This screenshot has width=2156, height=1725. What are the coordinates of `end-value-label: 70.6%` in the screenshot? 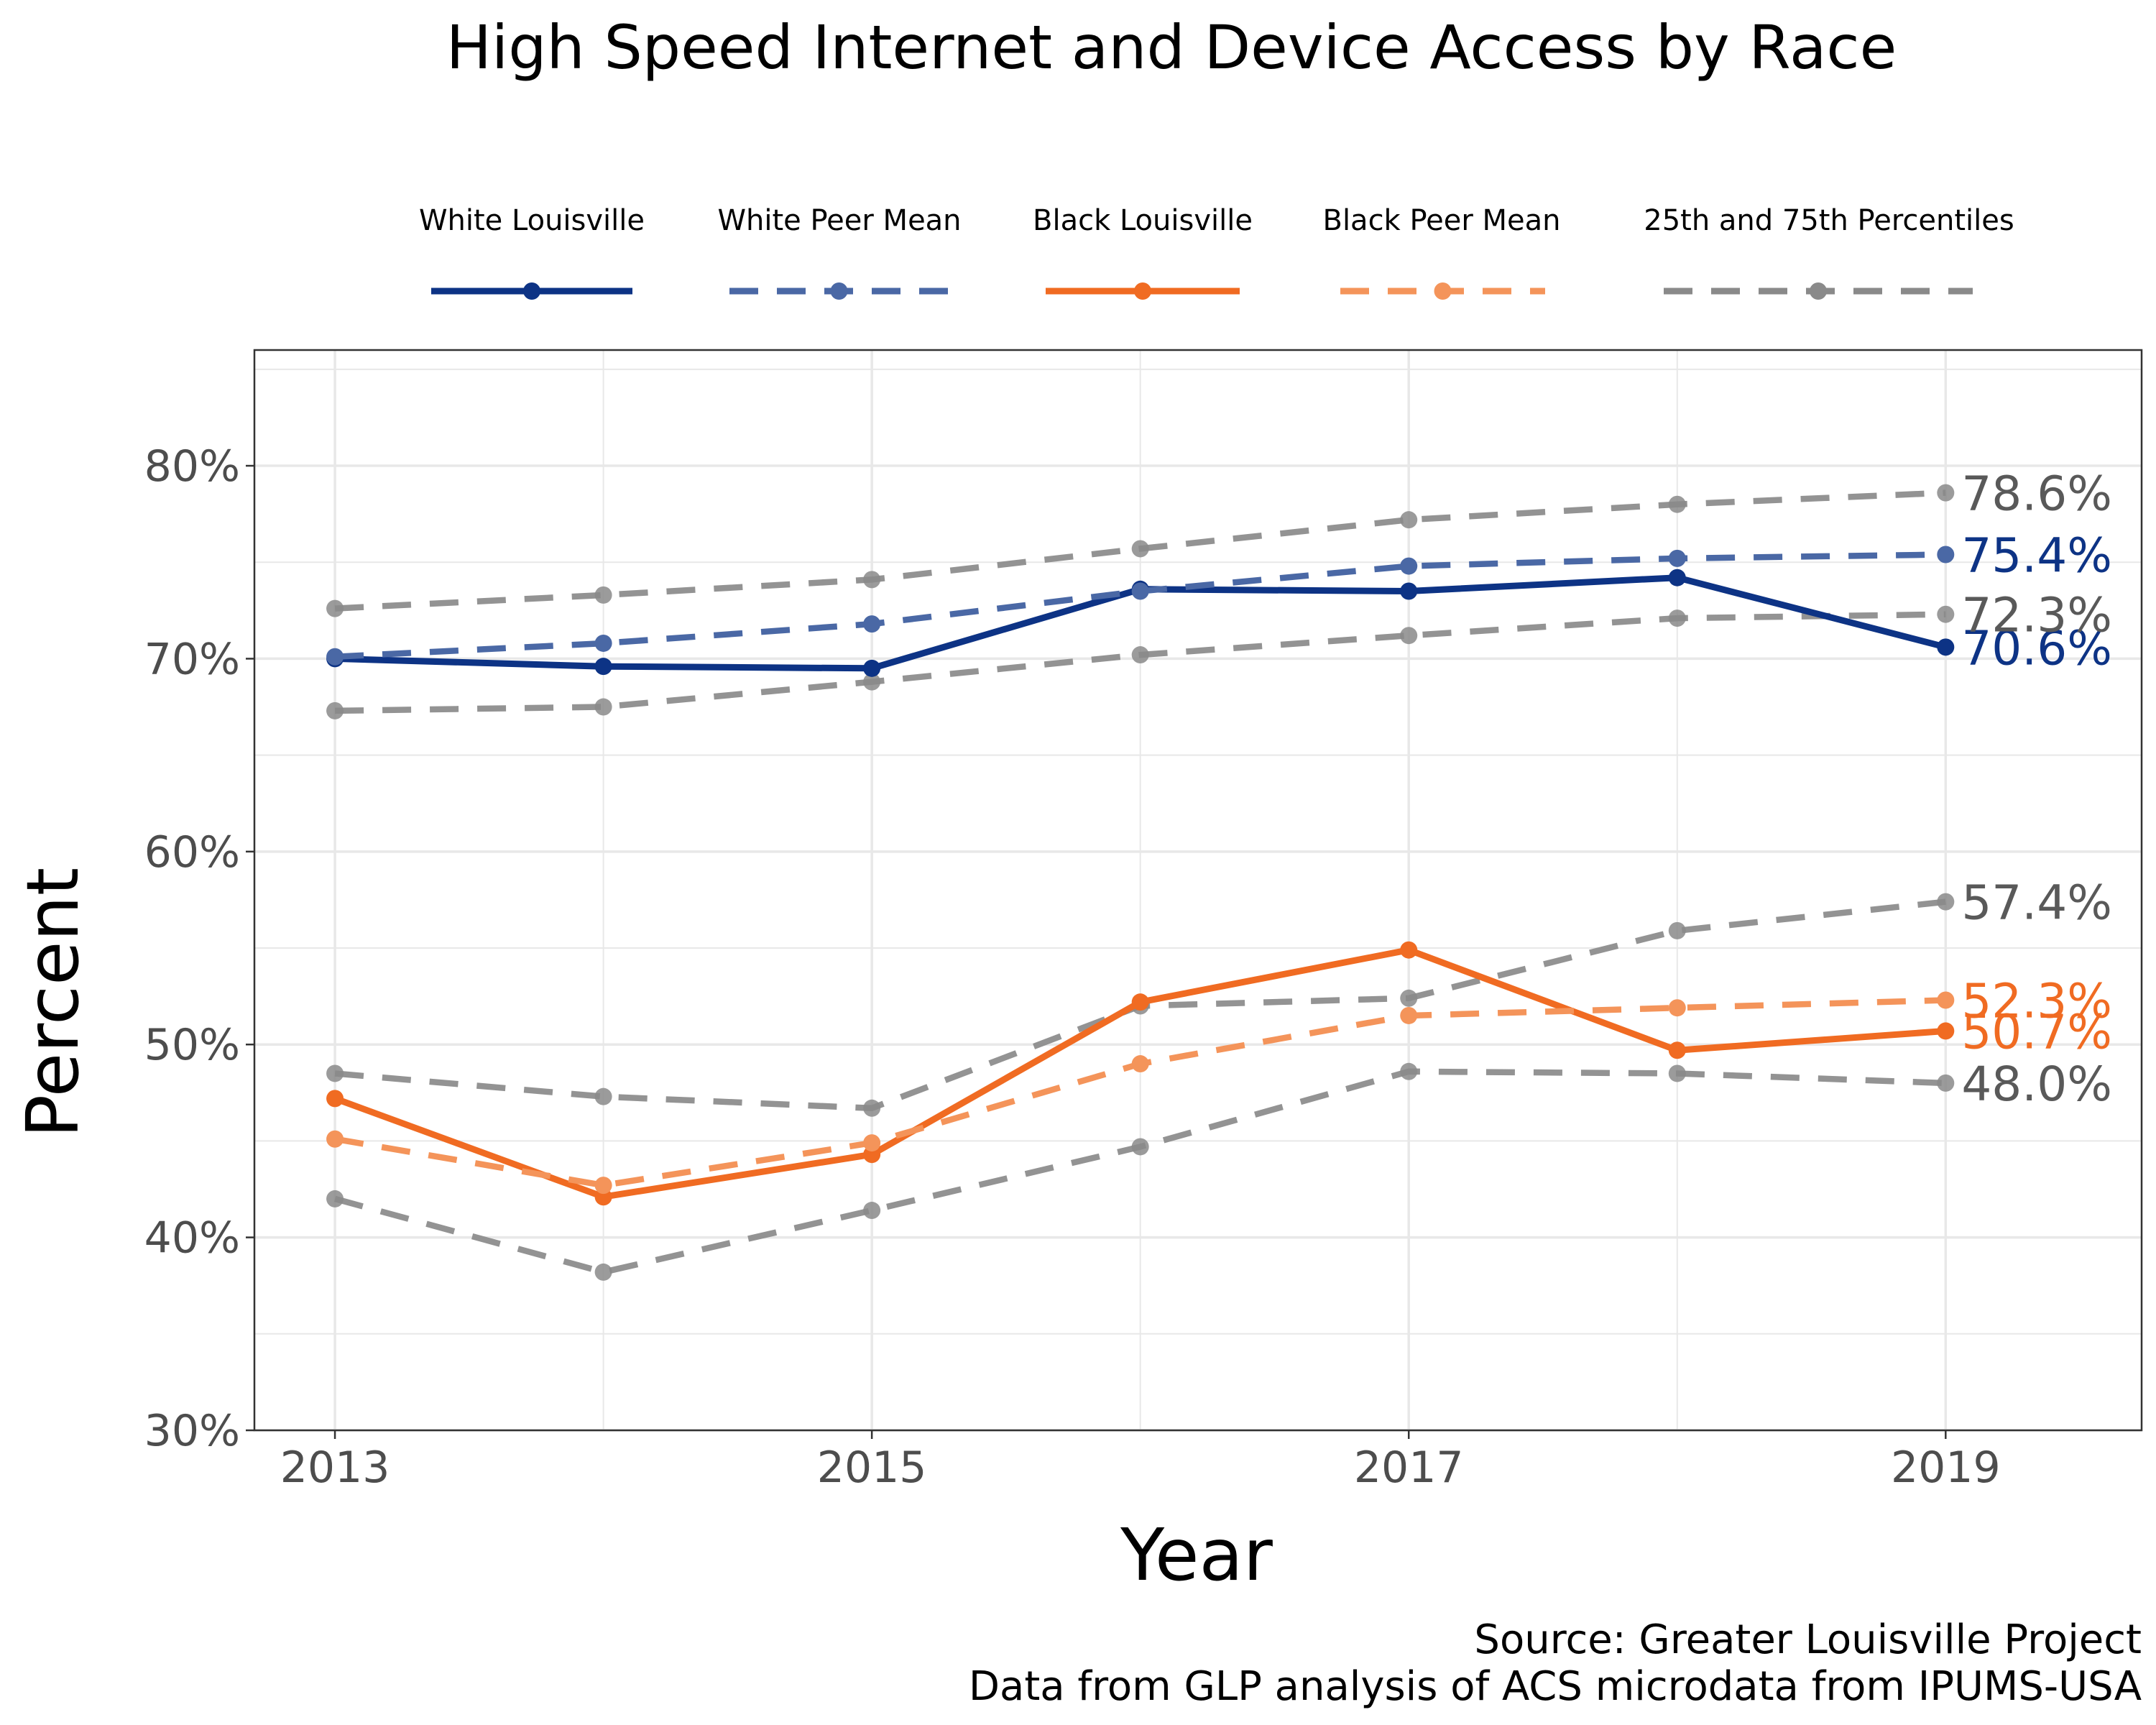 It's located at (2037, 648).